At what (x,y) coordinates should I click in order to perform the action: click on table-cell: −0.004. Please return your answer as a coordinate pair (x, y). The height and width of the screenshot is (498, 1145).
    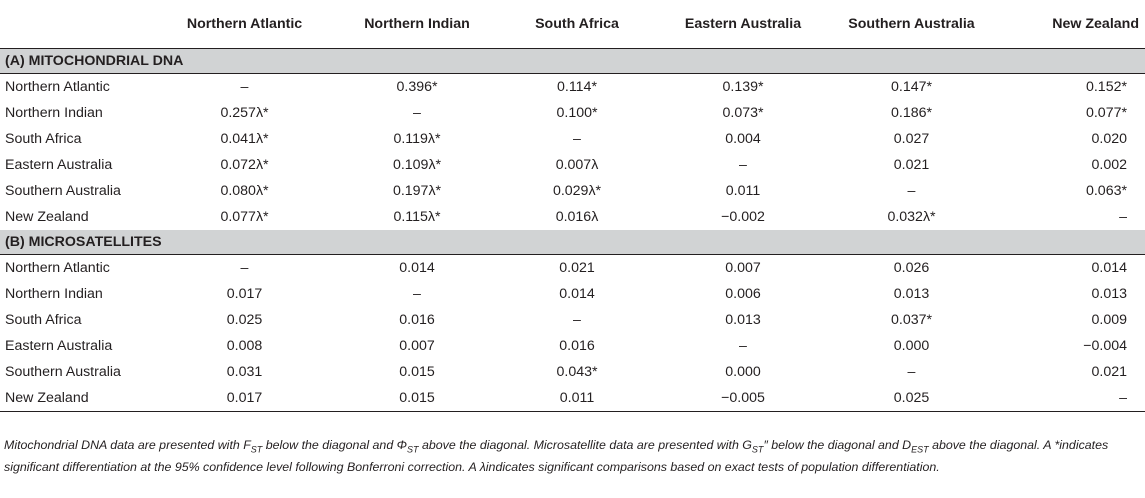
    Looking at the image, I should click on (1105, 346).